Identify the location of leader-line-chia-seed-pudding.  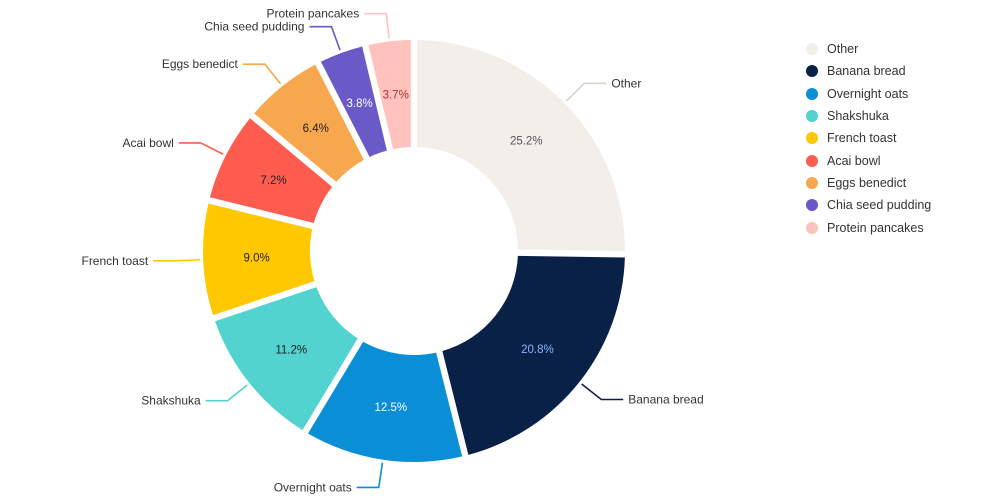
(325, 38).